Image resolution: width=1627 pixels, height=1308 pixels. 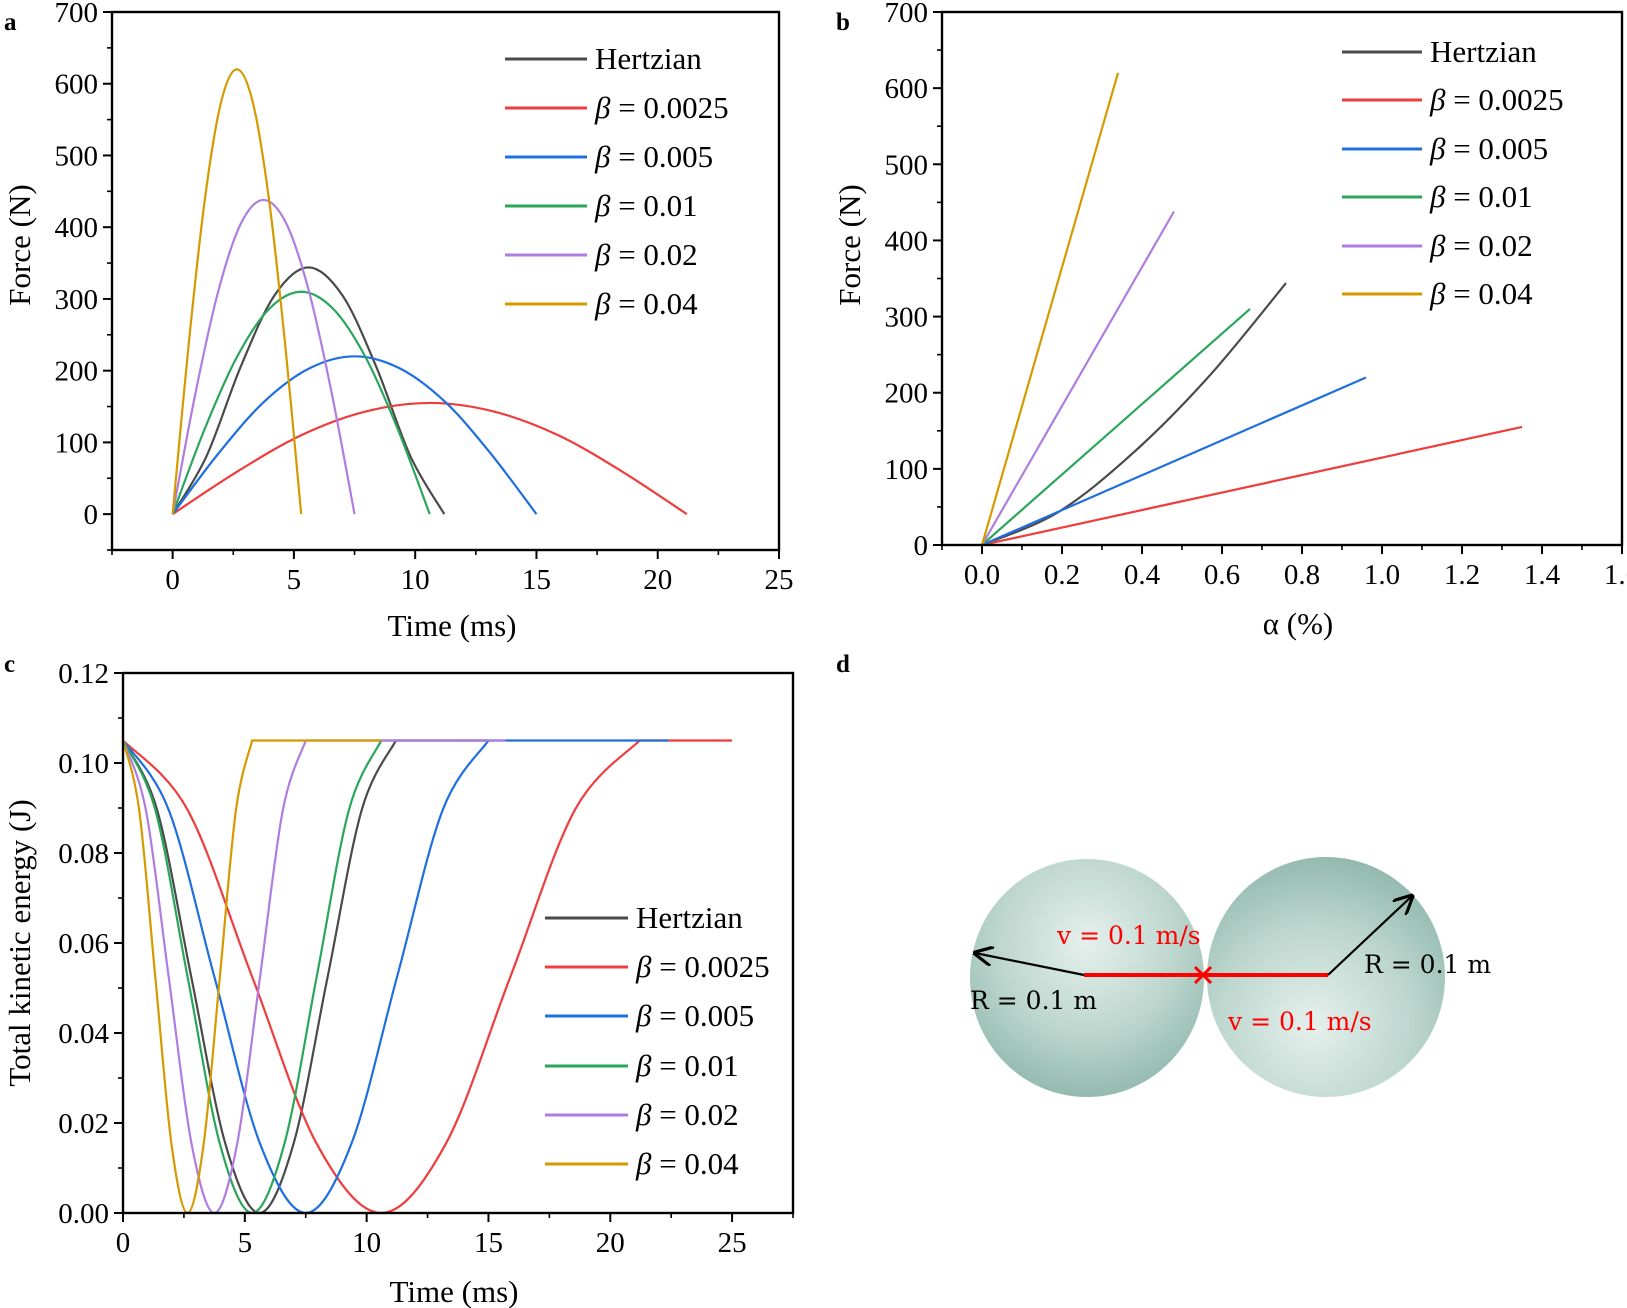 What do you see at coordinates (1382, 575) in the screenshot?
I see `x-tick-label: 1.0` at bounding box center [1382, 575].